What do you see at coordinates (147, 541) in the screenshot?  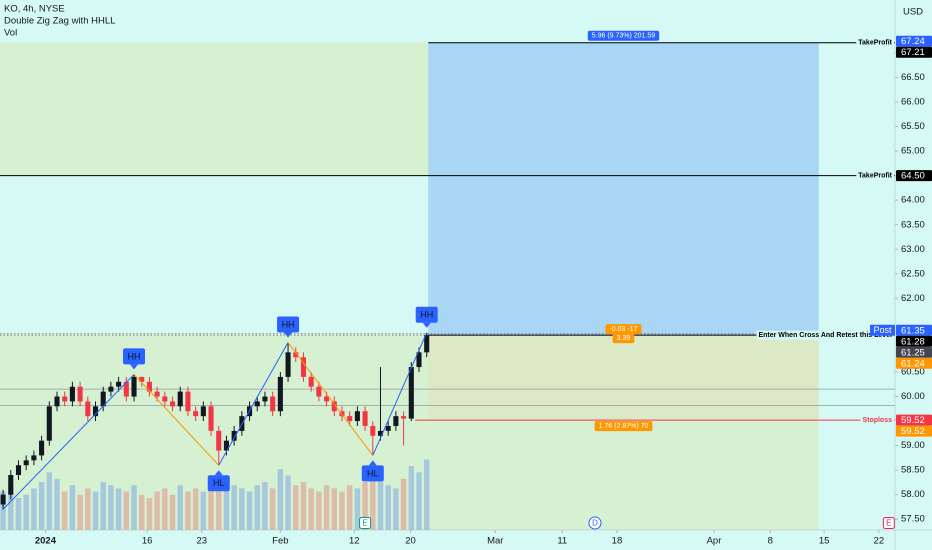 I see `x-tick-label: 16` at bounding box center [147, 541].